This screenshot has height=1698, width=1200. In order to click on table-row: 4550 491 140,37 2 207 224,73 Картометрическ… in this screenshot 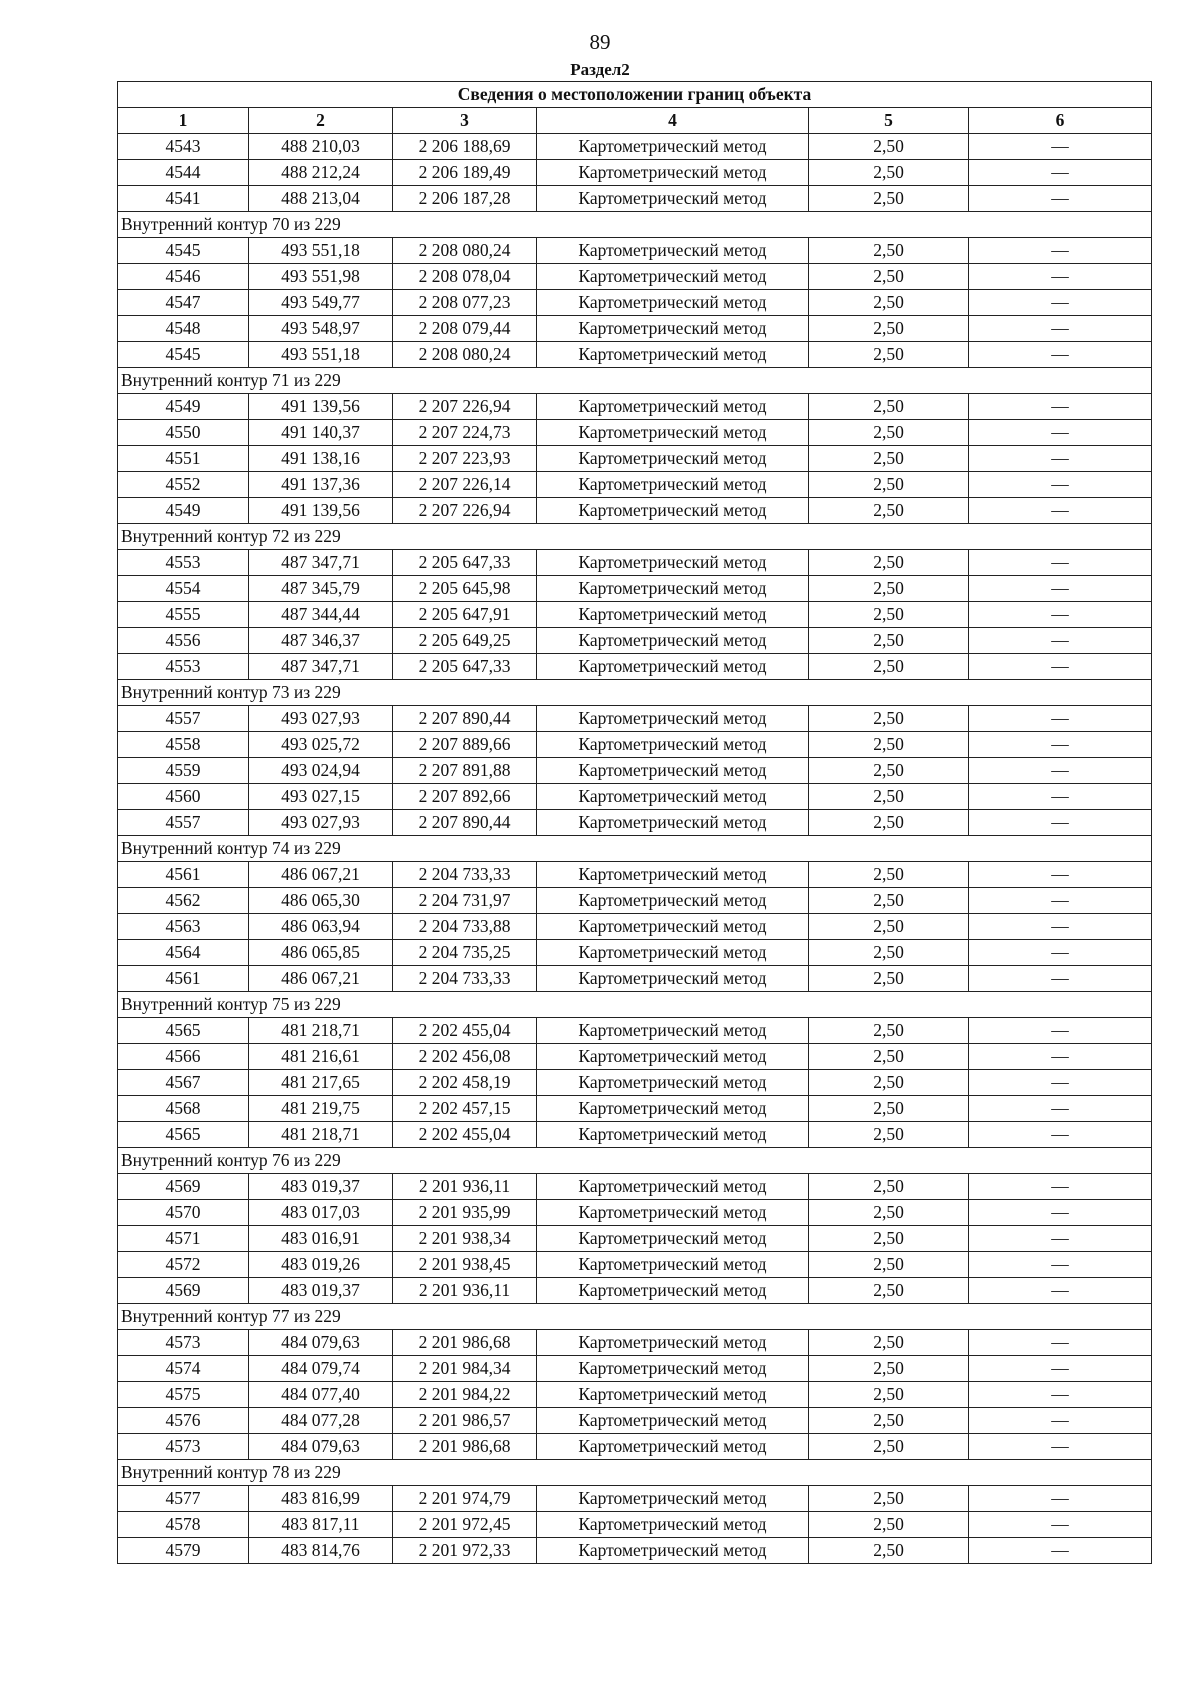, I will do `click(635, 432)`.